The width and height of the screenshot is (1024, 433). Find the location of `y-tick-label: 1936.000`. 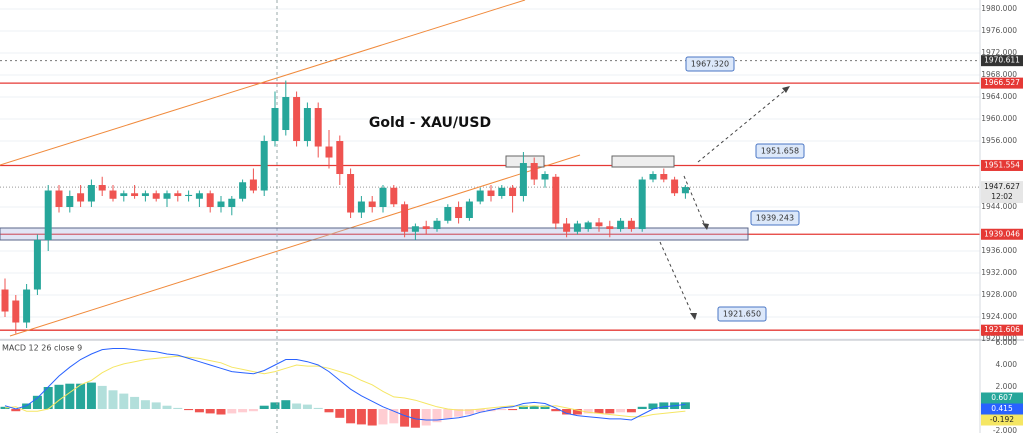

y-tick-label: 1936.000 is located at coordinates (999, 250).